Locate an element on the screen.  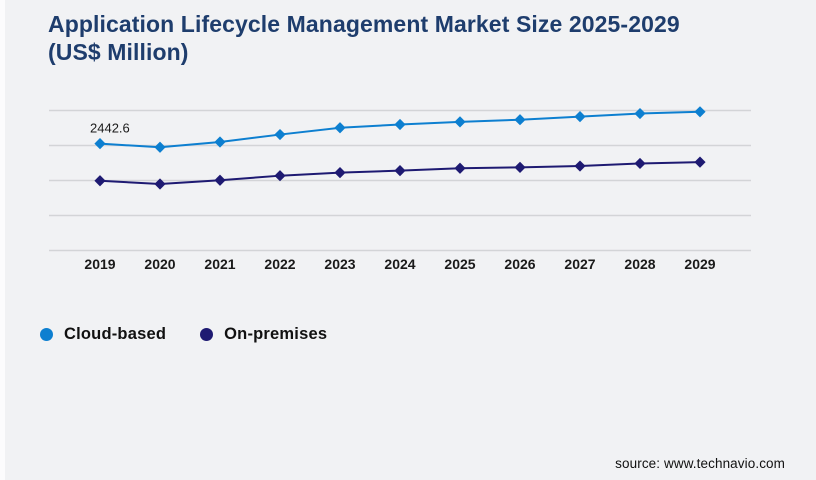
x-axis-label: 2021 is located at coordinates (219, 264).